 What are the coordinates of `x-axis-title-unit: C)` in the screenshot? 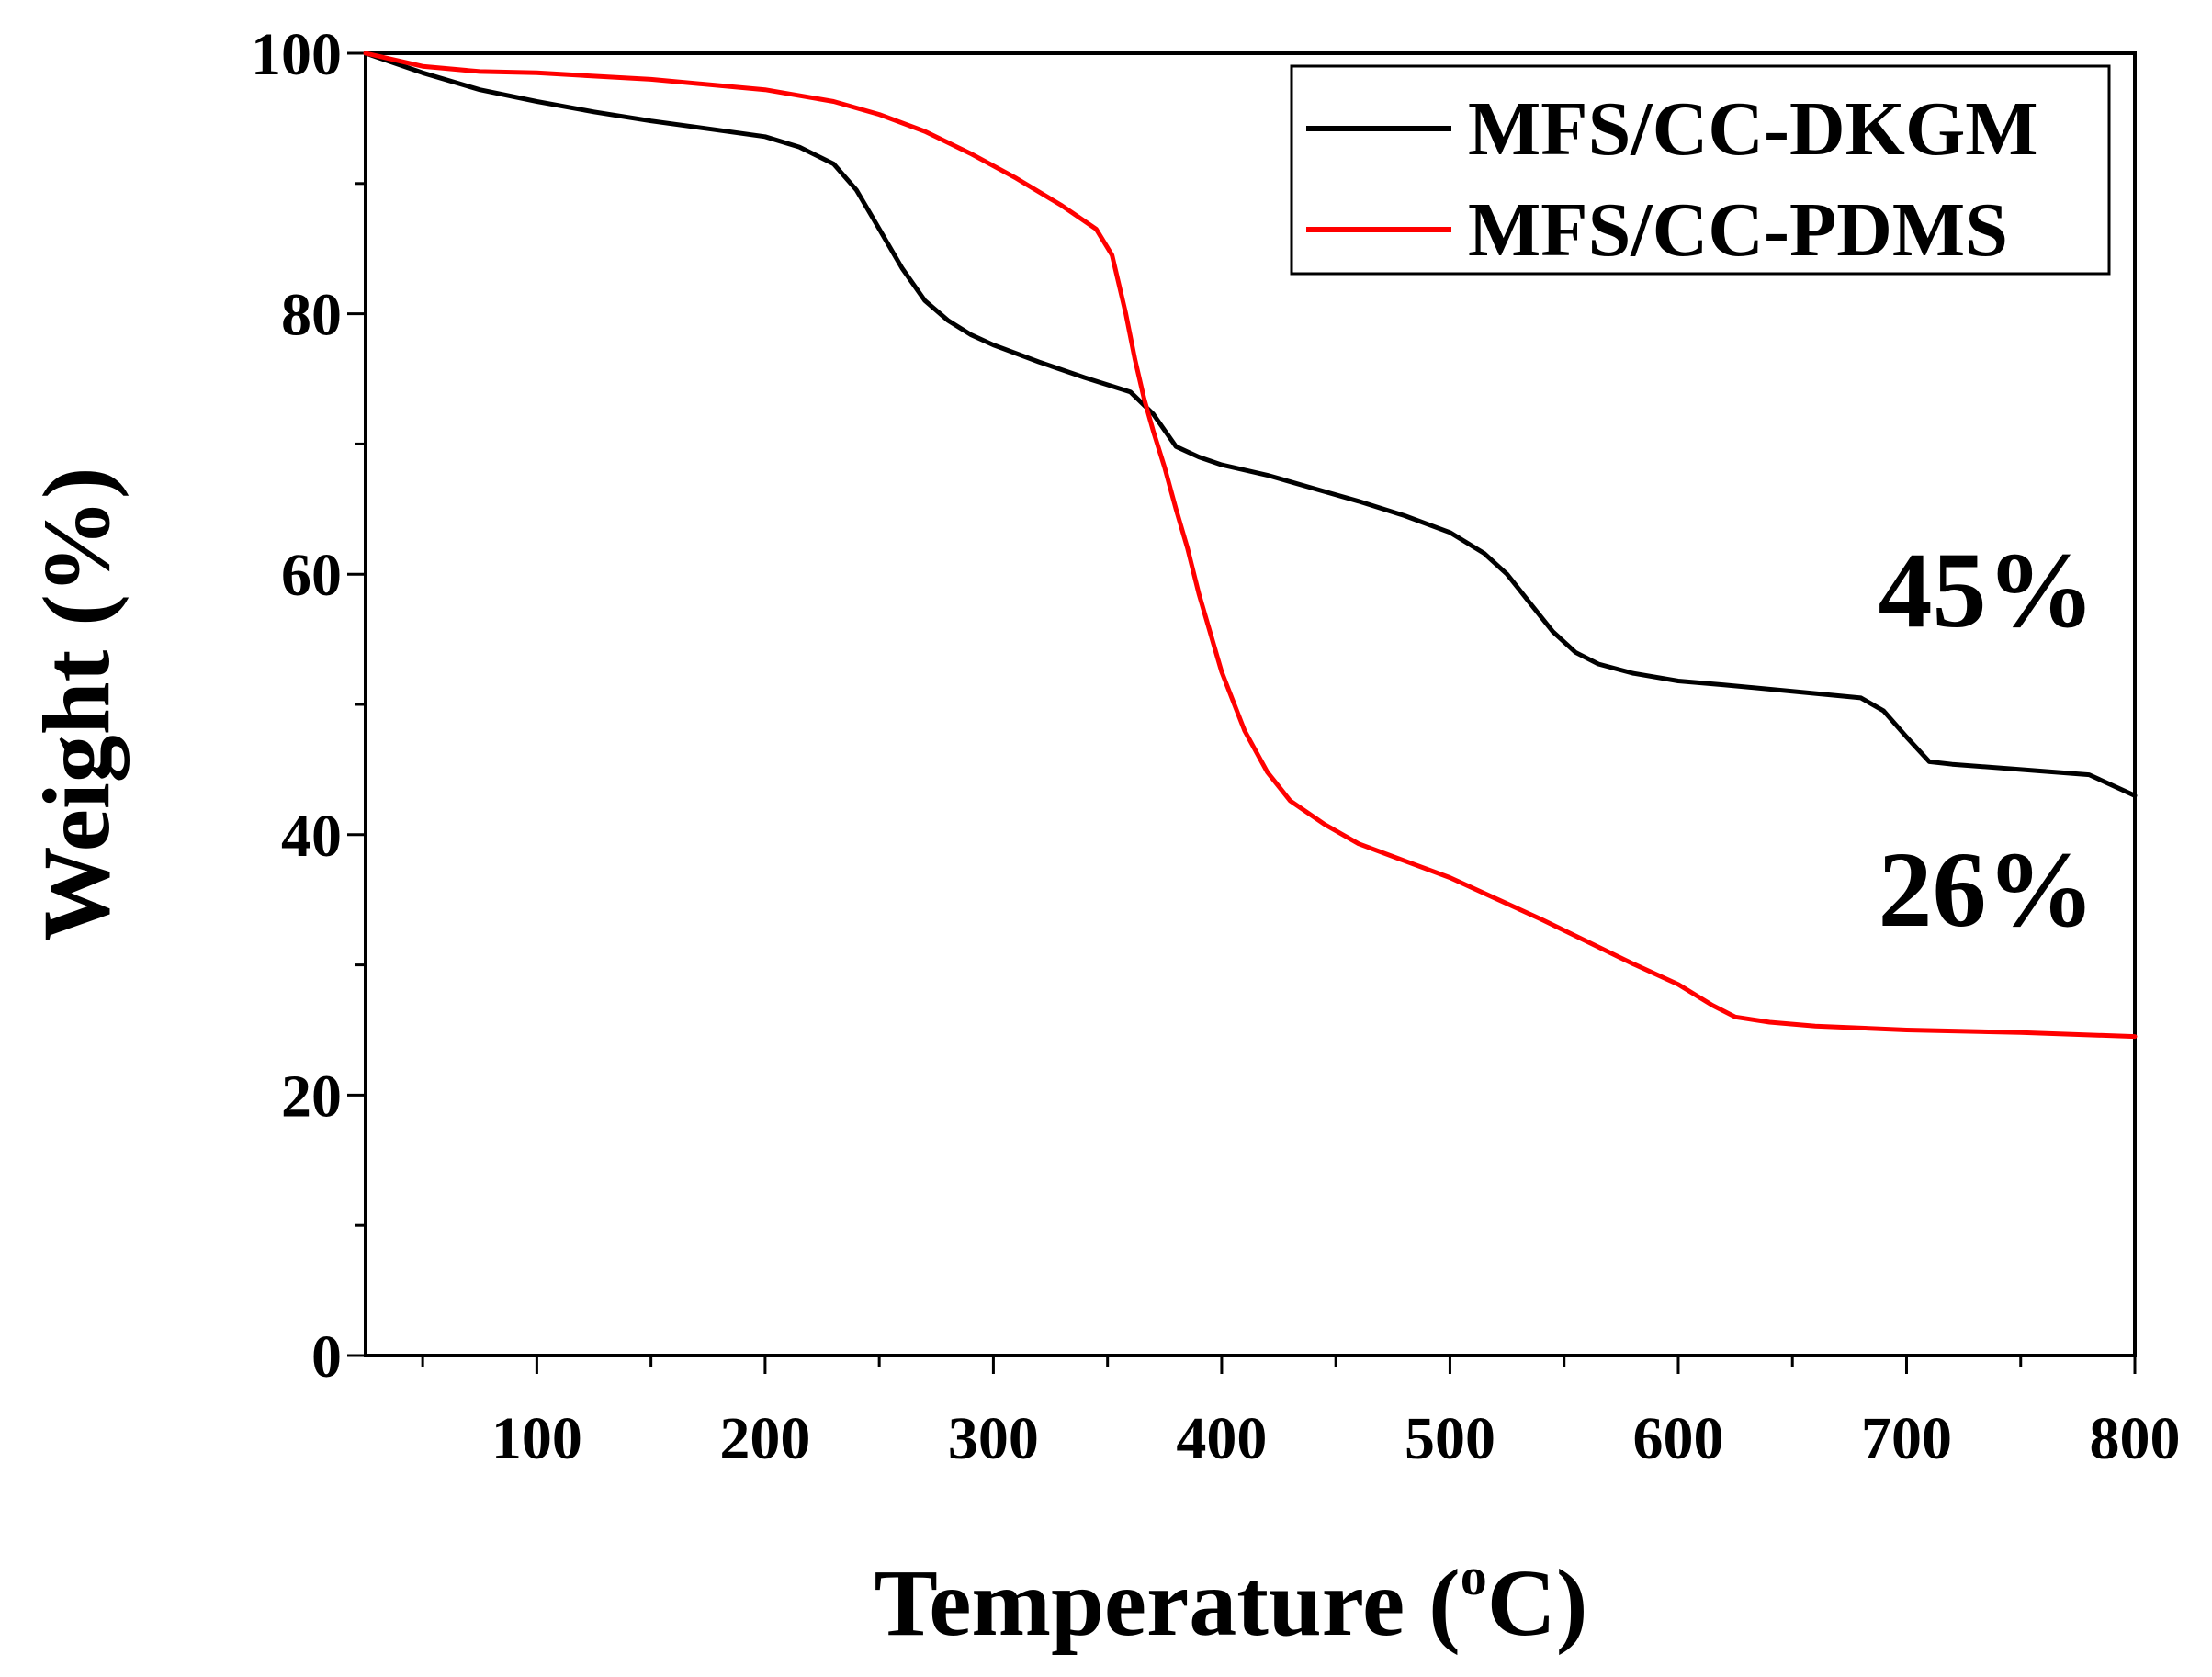 It's located at (1537, 1603).